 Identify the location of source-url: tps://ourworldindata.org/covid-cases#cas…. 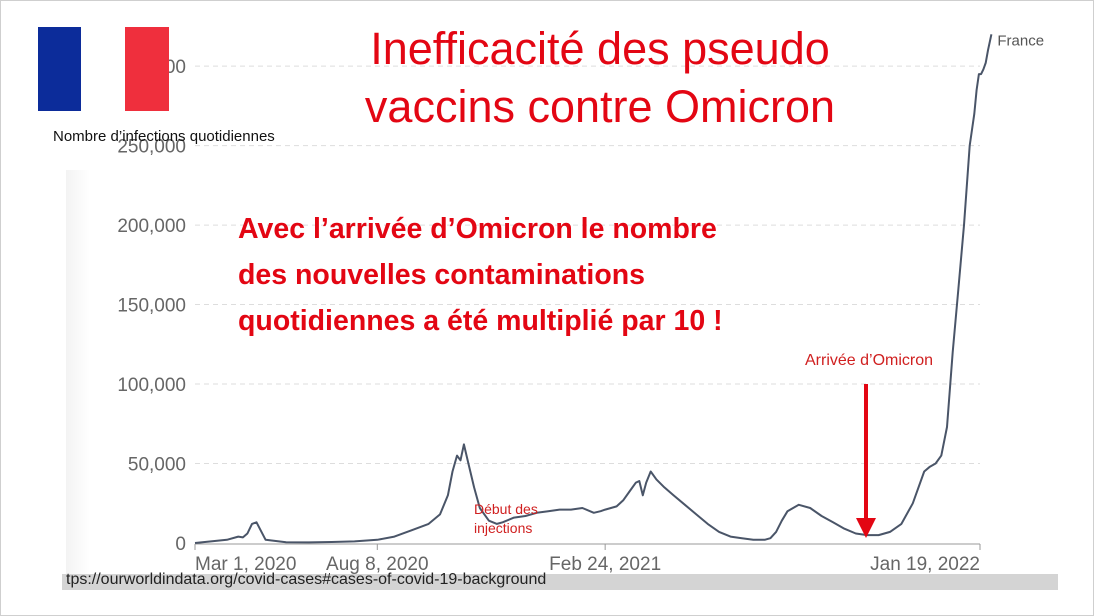
(306, 579).